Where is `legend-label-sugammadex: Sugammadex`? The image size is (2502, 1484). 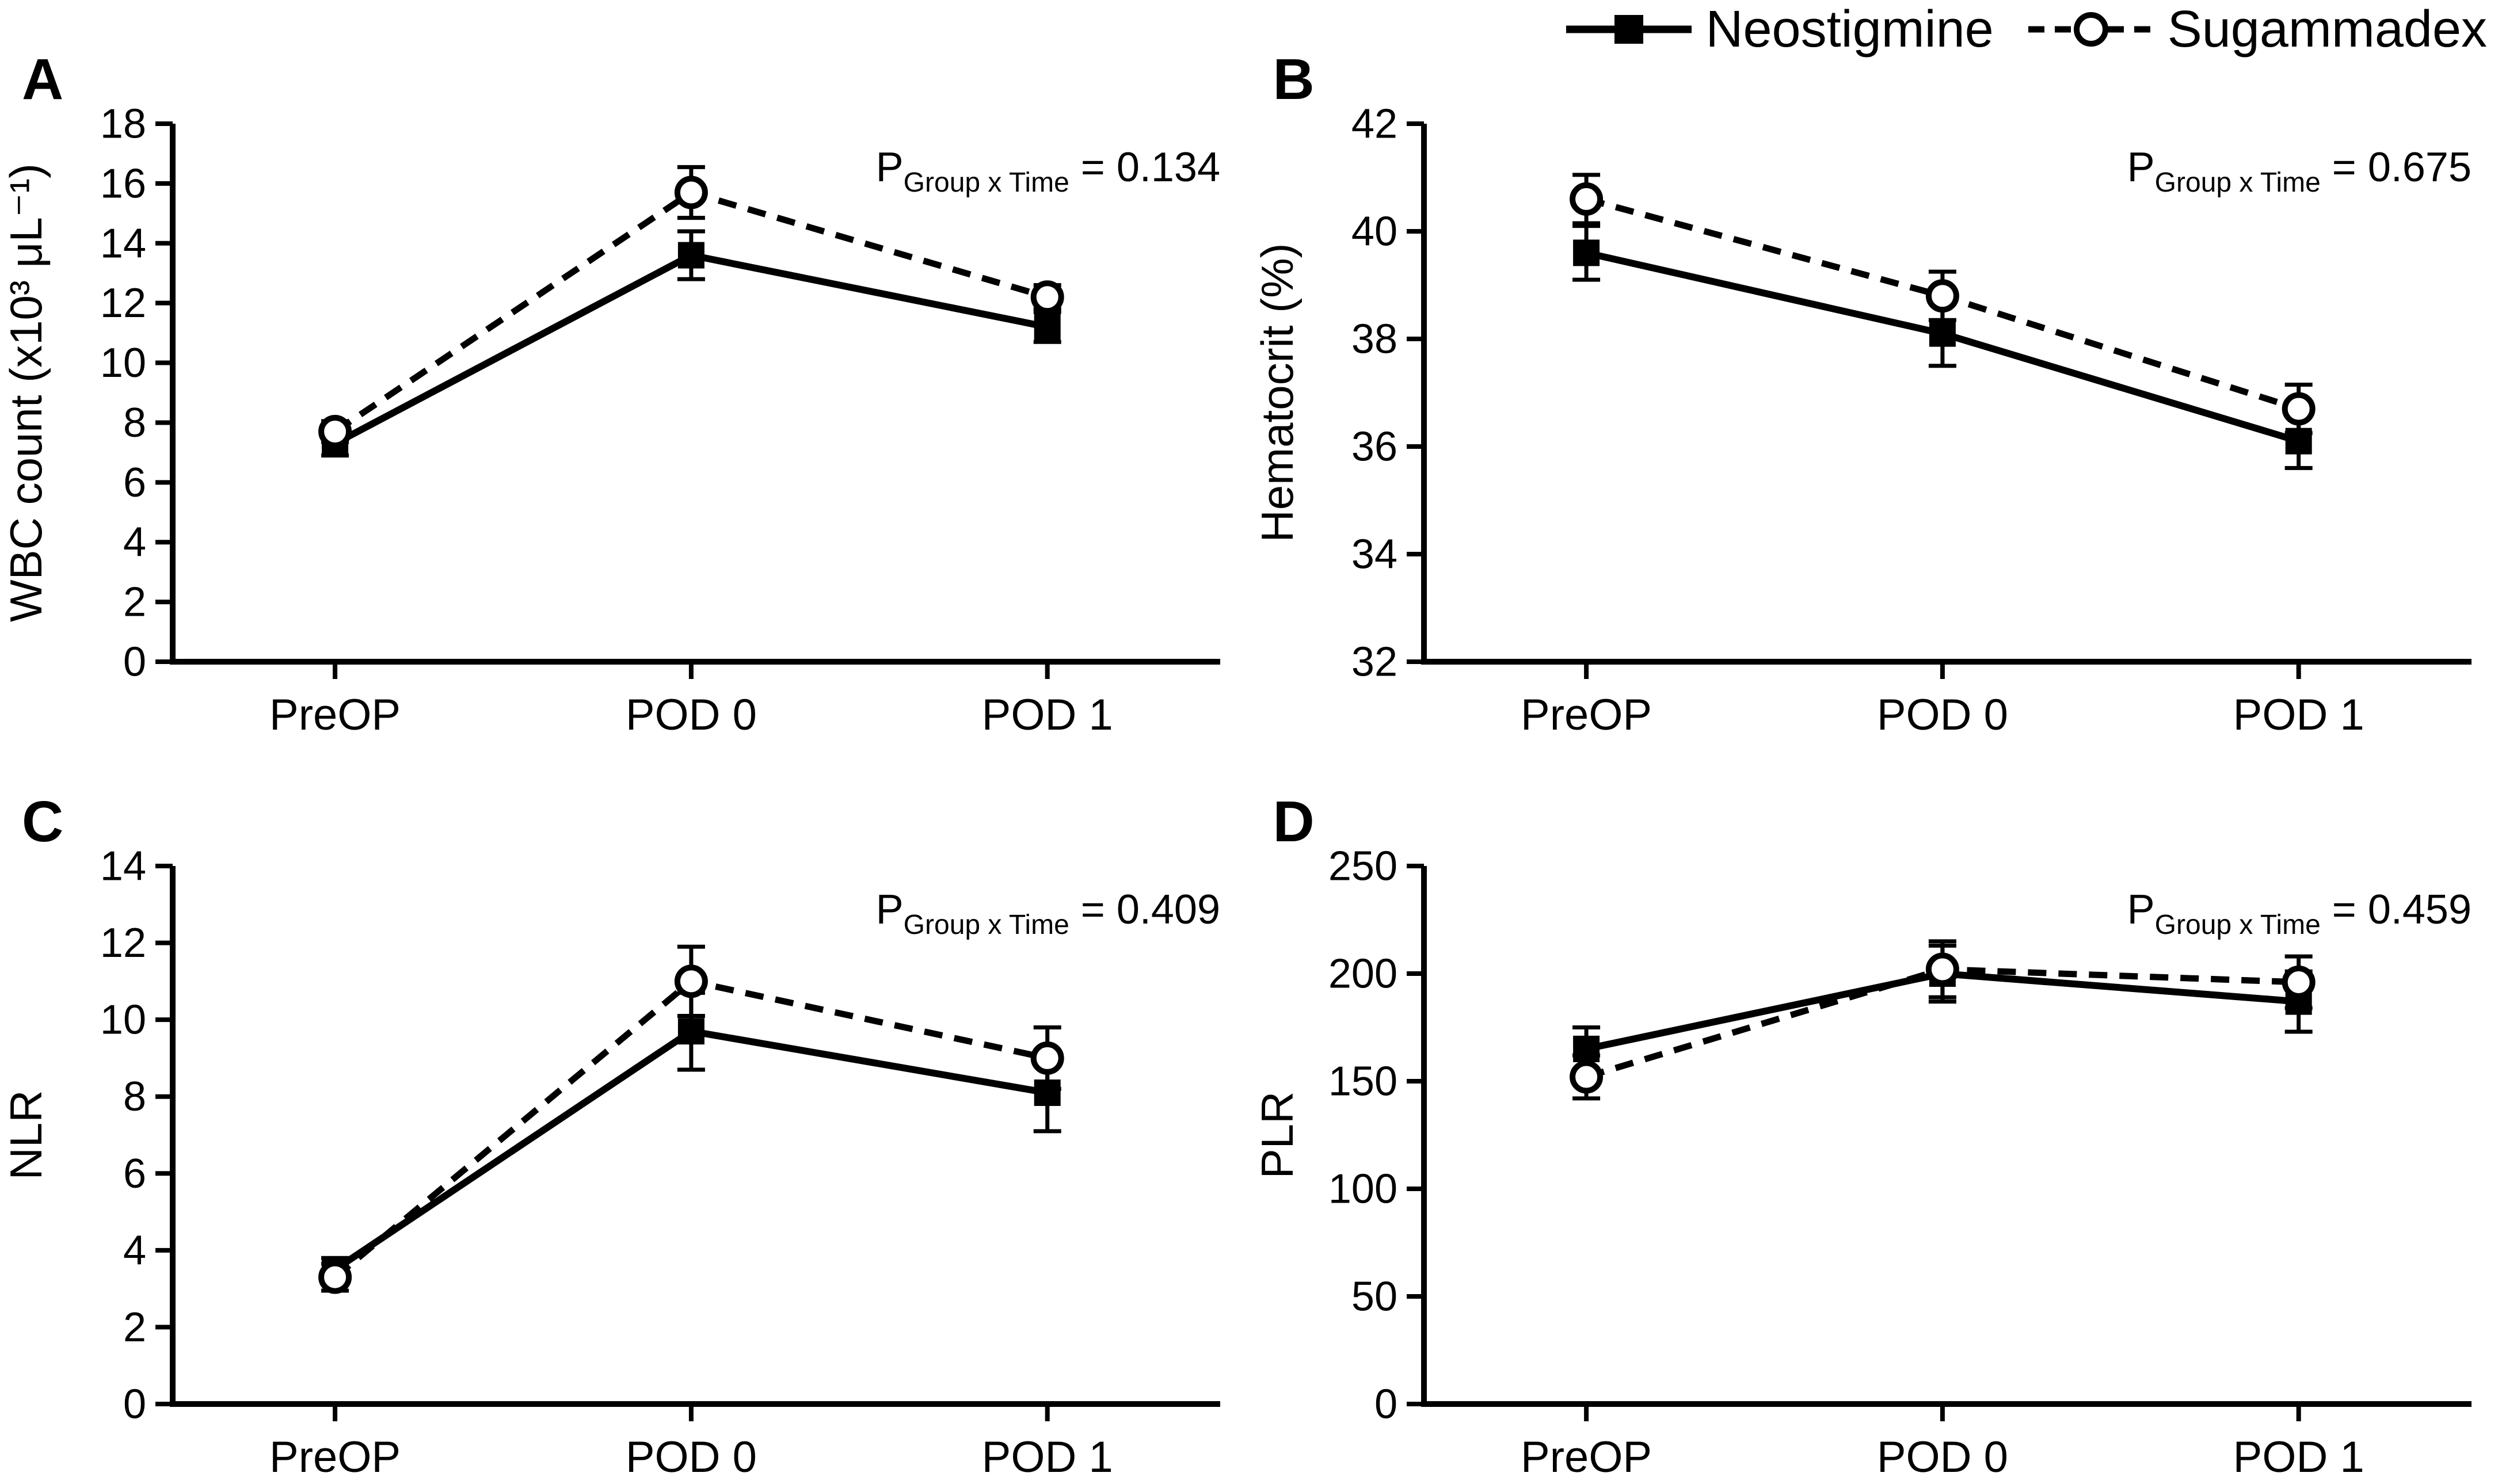 legend-label-sugammadex: Sugammadex is located at coordinates (2327, 29).